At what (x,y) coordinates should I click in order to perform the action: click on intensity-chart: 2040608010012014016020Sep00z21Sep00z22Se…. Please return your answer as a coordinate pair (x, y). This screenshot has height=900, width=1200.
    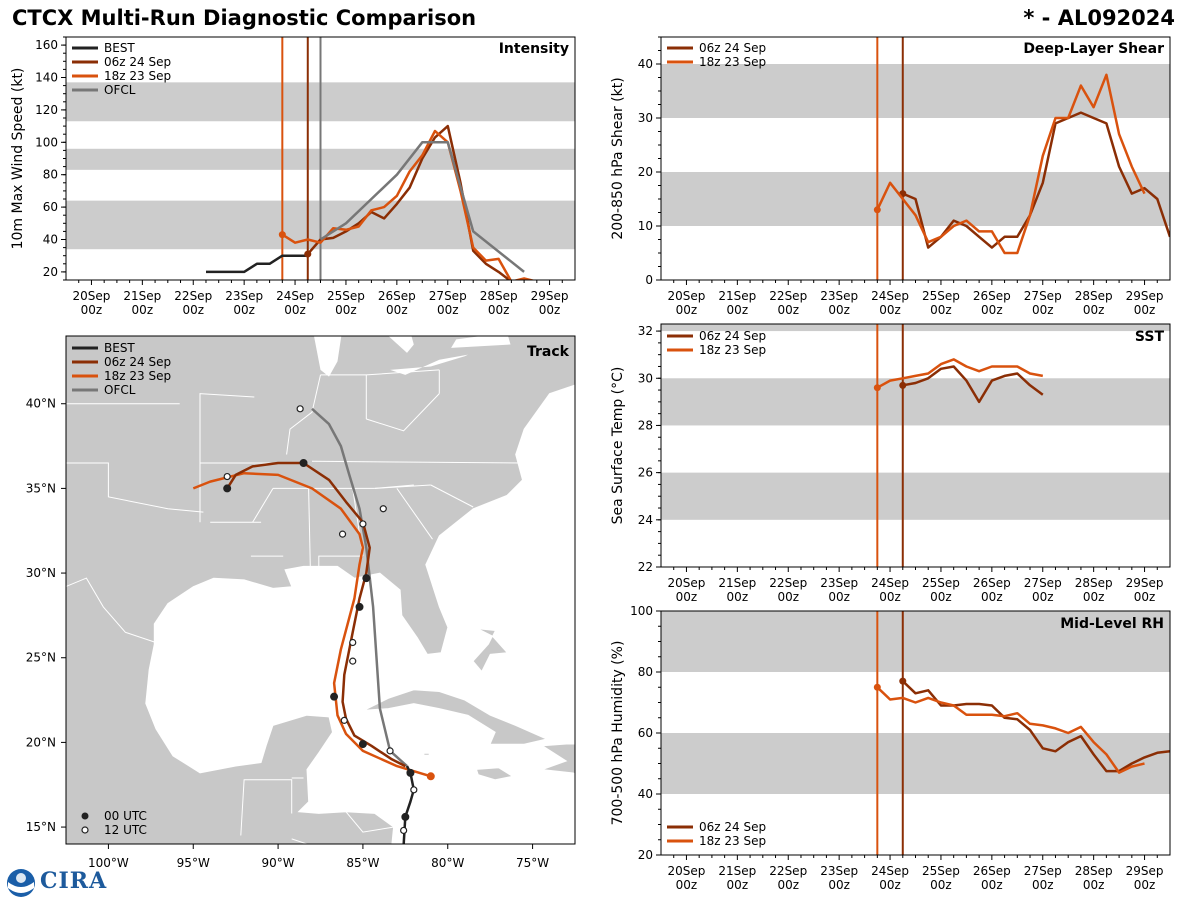
    Looking at the image, I should click on (293, 176).